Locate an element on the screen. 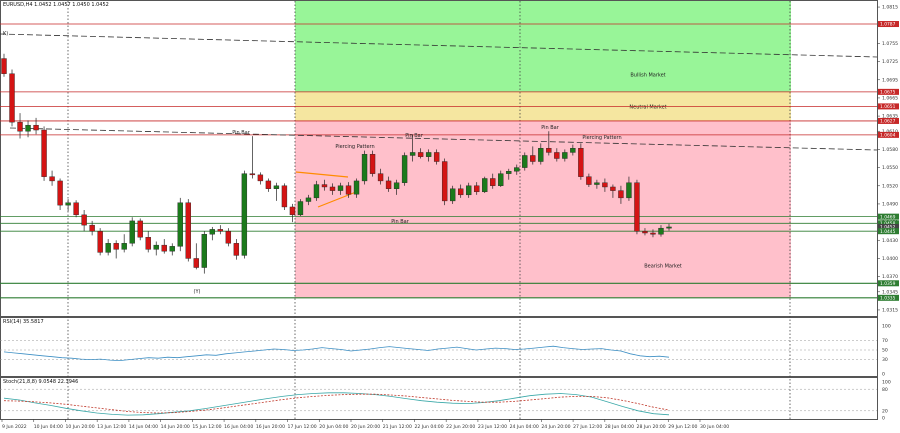  time-tick-label: 24 Jun 04:00 is located at coordinates (524, 427).